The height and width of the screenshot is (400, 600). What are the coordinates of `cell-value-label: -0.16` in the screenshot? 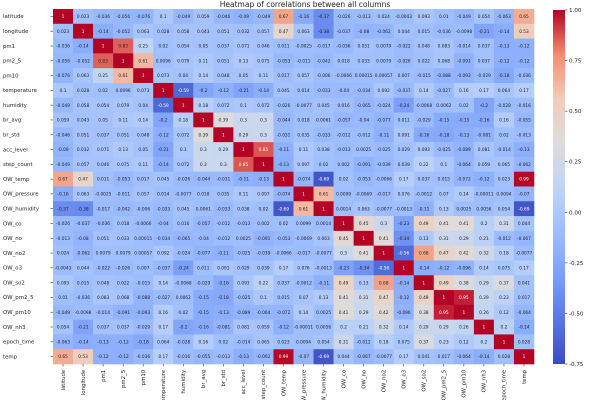 It's located at (62, 195).